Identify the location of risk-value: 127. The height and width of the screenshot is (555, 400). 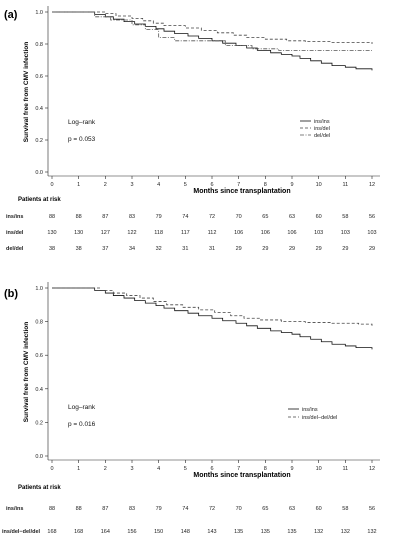
(105, 233).